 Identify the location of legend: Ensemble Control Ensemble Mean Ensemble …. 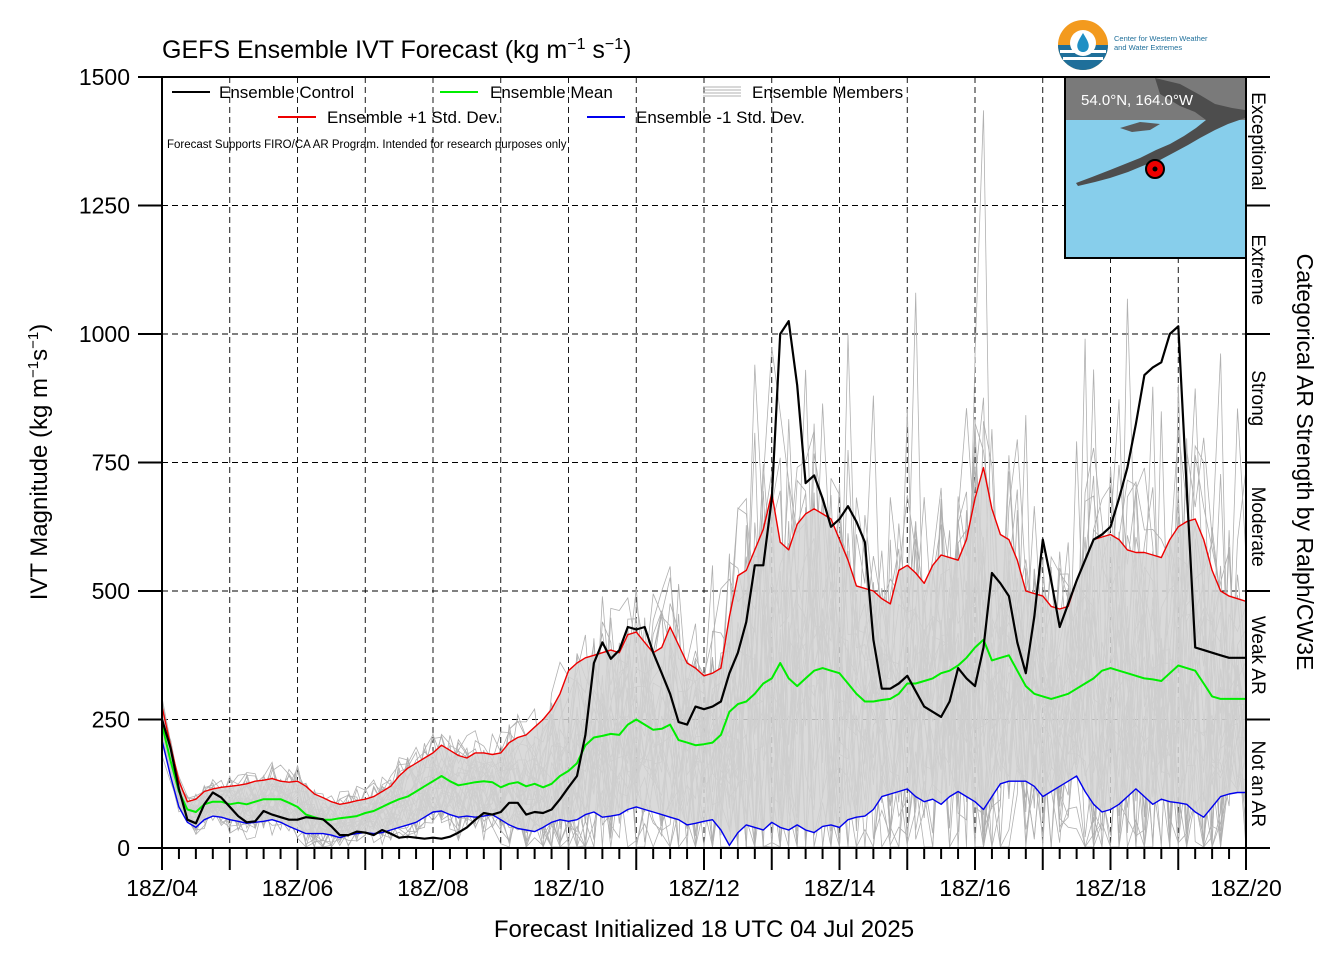
(535, 117).